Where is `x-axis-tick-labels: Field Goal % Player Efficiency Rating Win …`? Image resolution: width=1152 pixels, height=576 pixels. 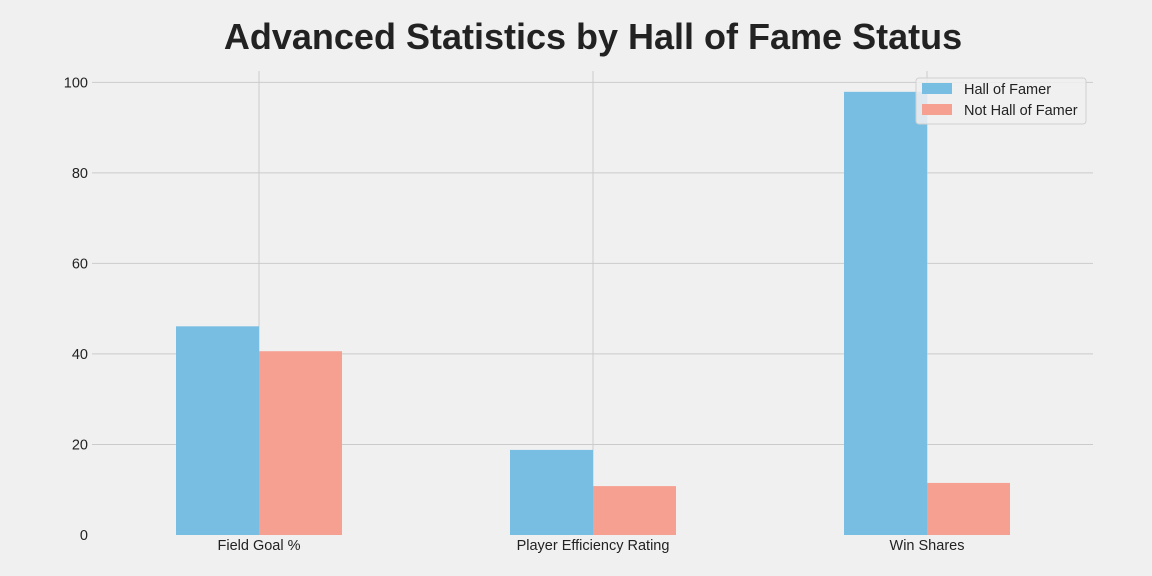 x-axis-tick-labels: Field Goal % Player Efficiency Rating Win … is located at coordinates (590, 546).